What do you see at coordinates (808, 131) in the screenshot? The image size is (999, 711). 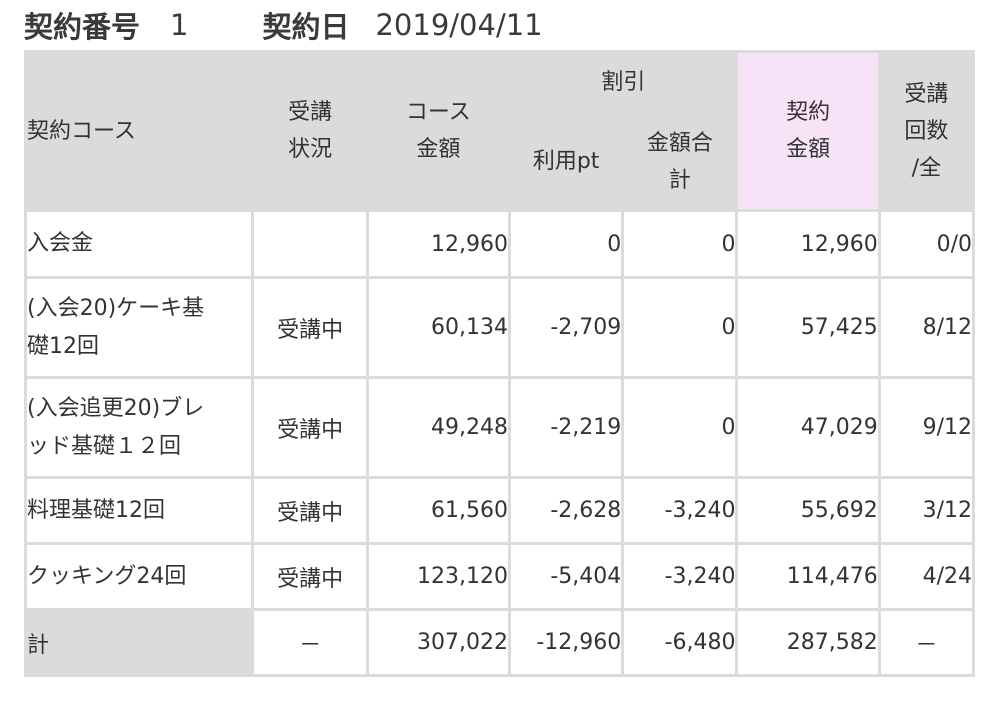 I see `header-contract-amount: 契約 金額` at bounding box center [808, 131].